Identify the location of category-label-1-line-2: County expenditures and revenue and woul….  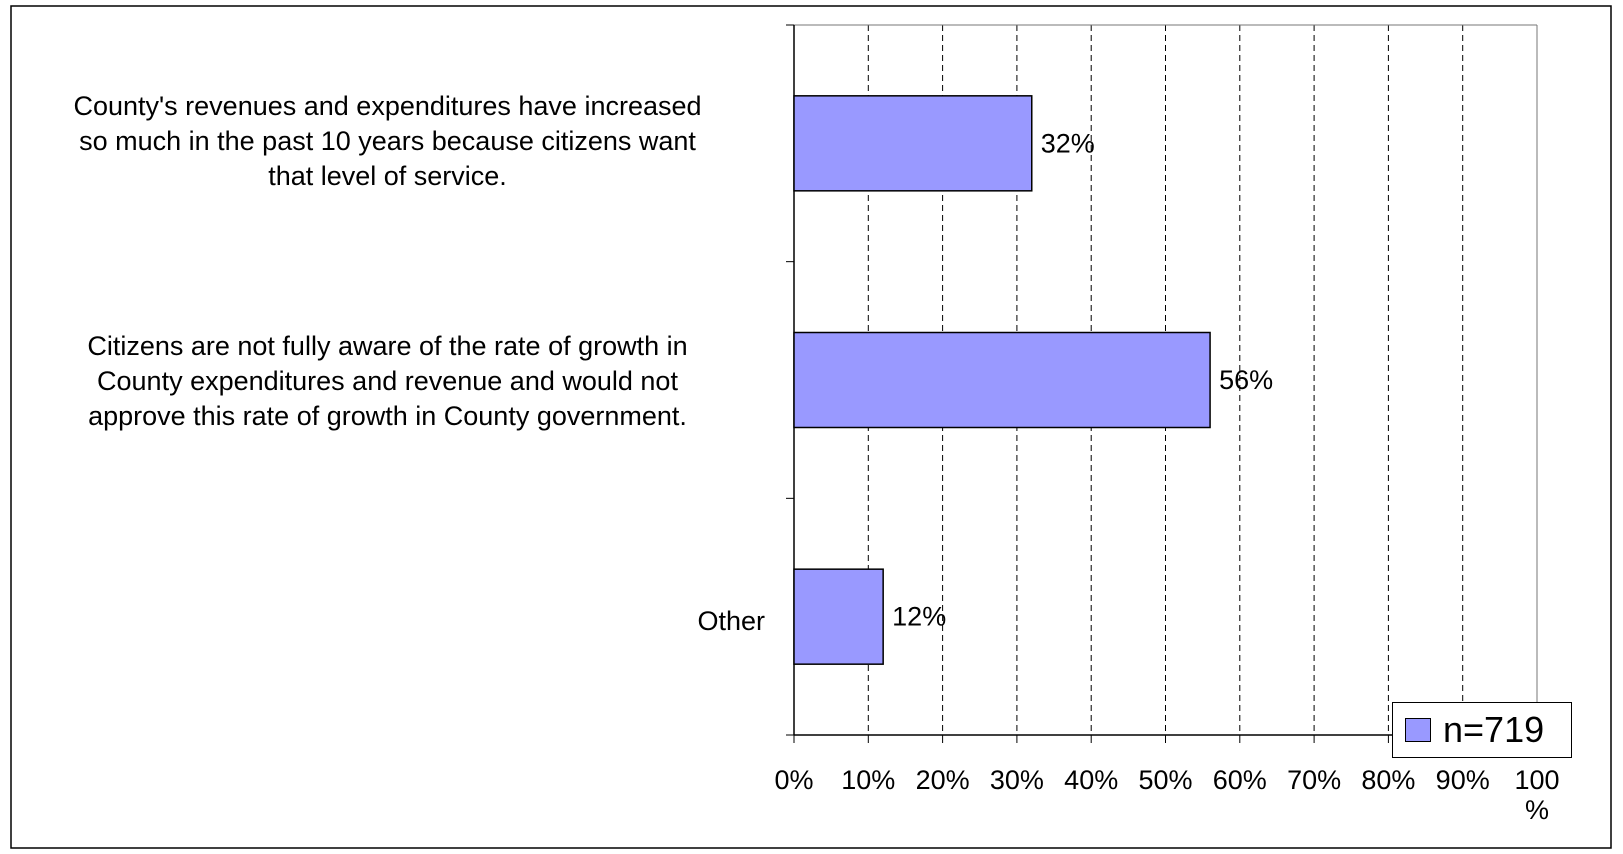
(387, 381).